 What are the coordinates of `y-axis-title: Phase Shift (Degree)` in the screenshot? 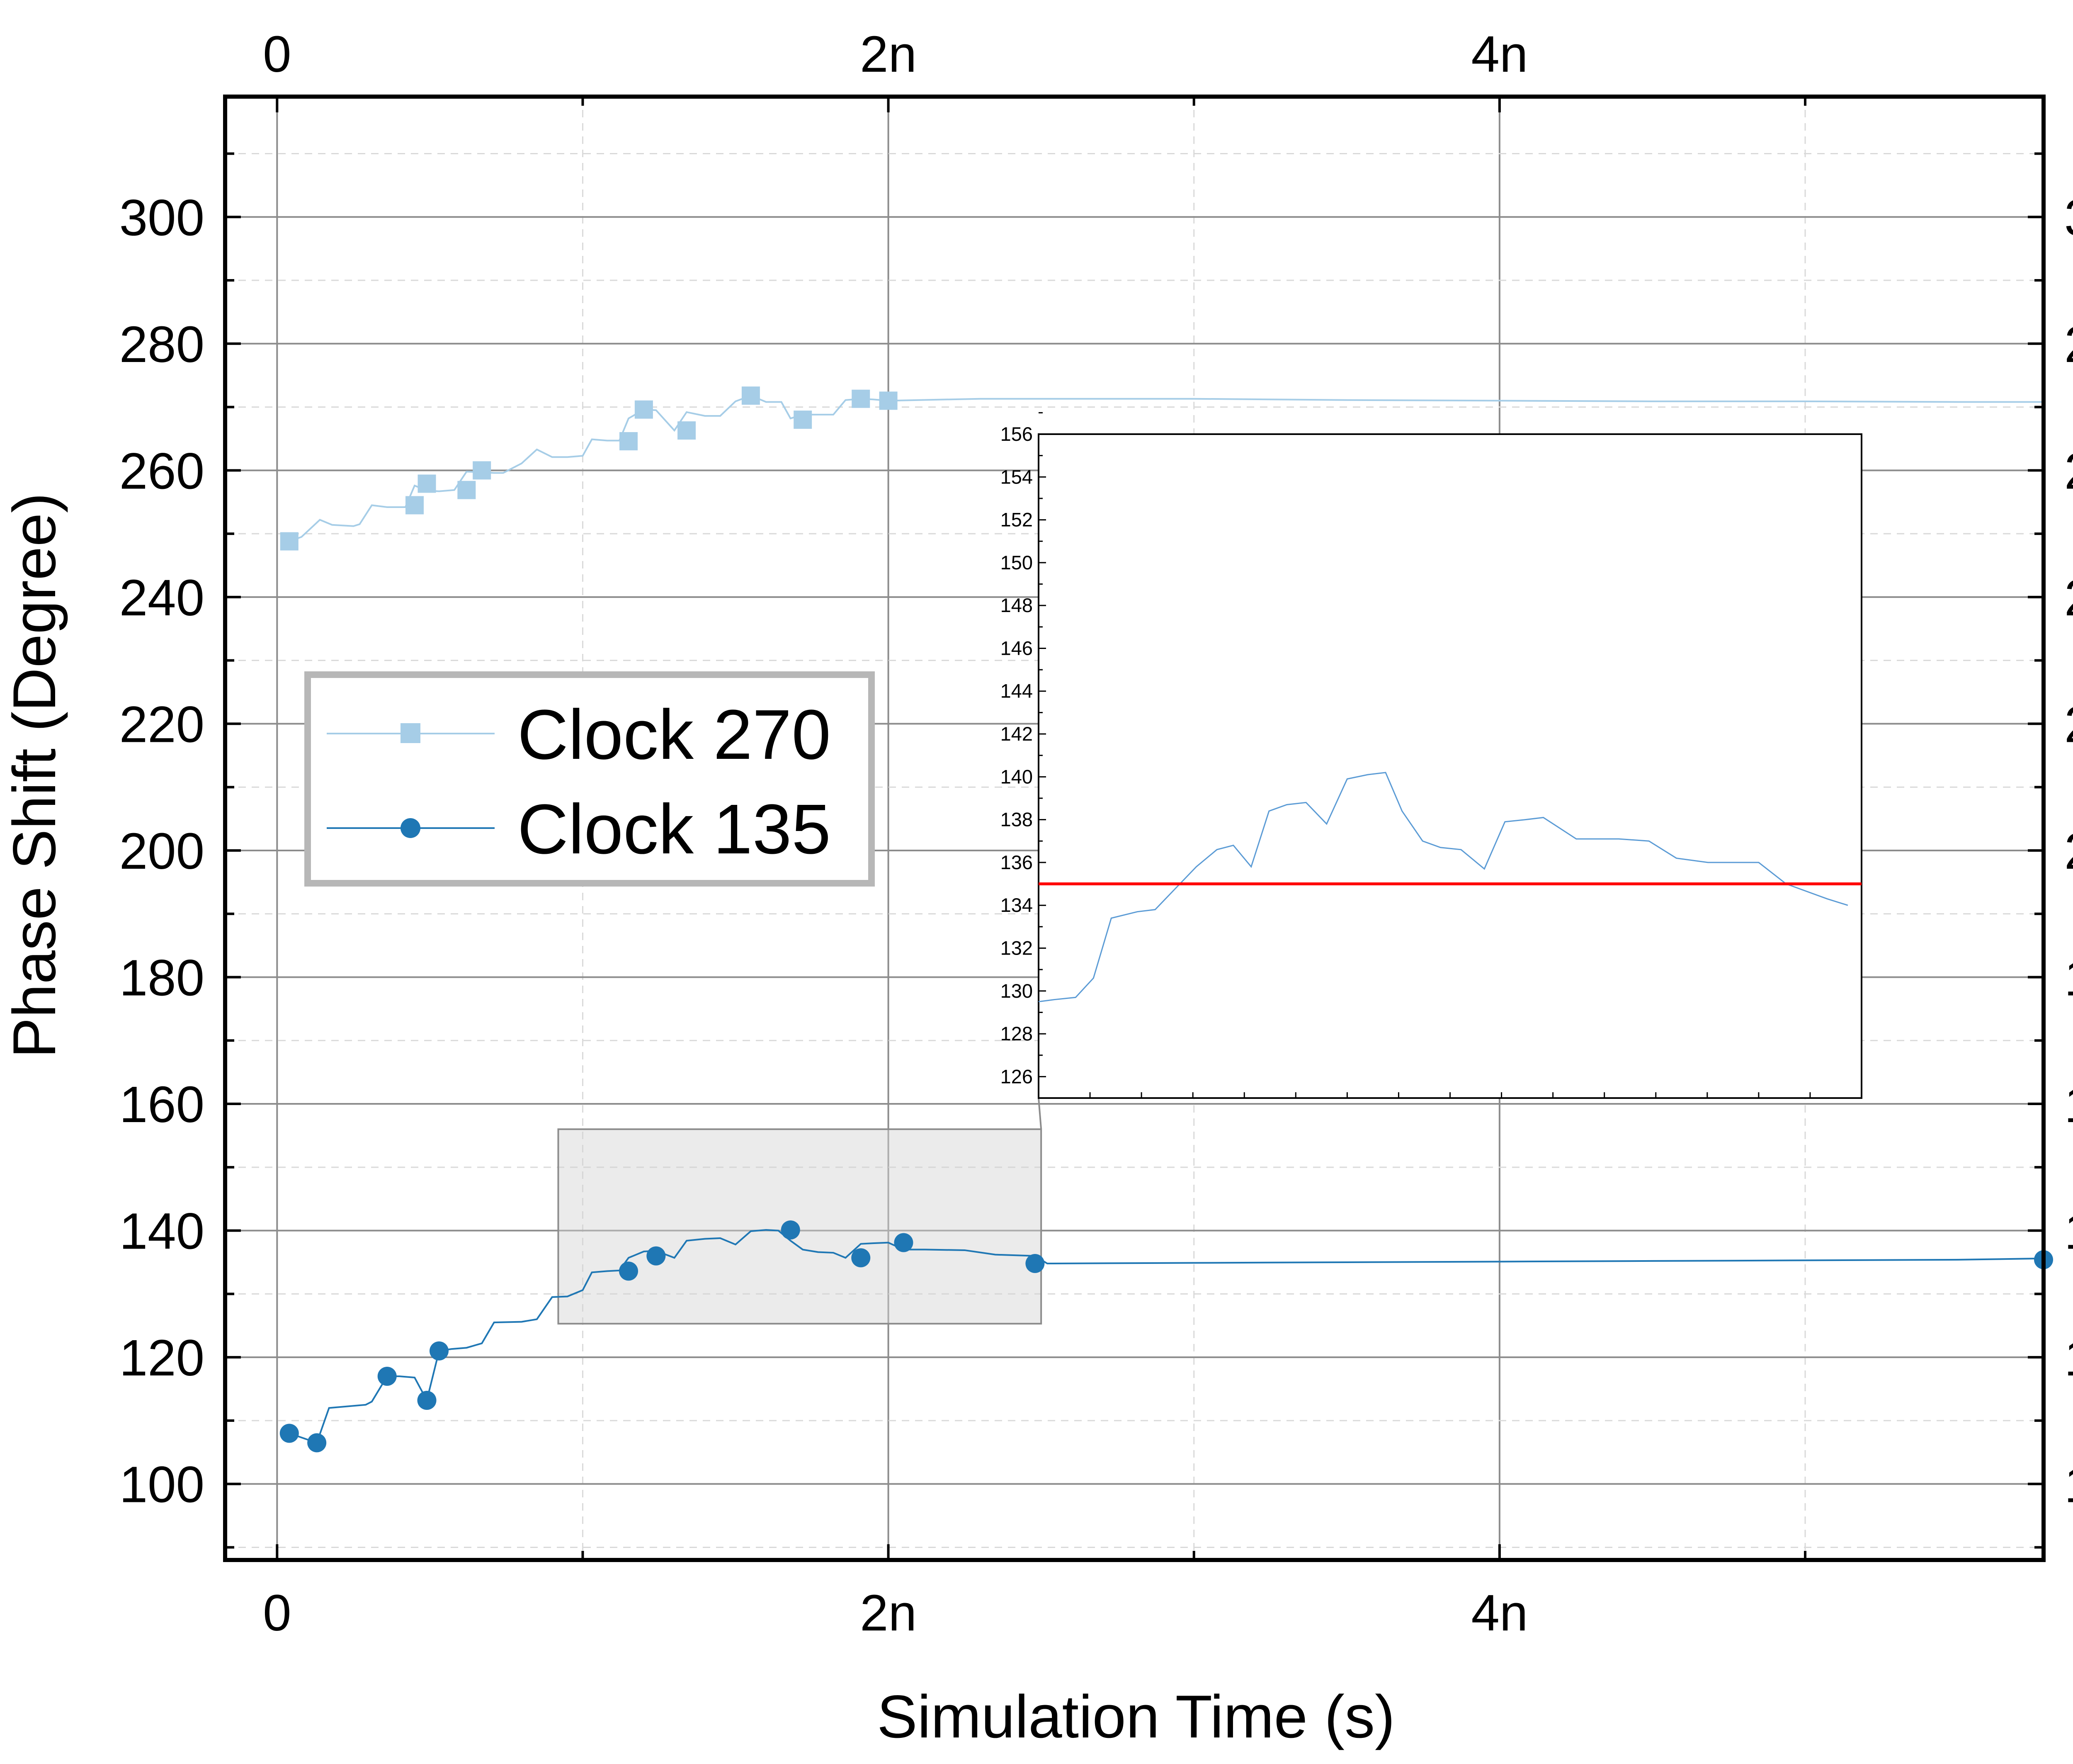 It's located at (34, 775).